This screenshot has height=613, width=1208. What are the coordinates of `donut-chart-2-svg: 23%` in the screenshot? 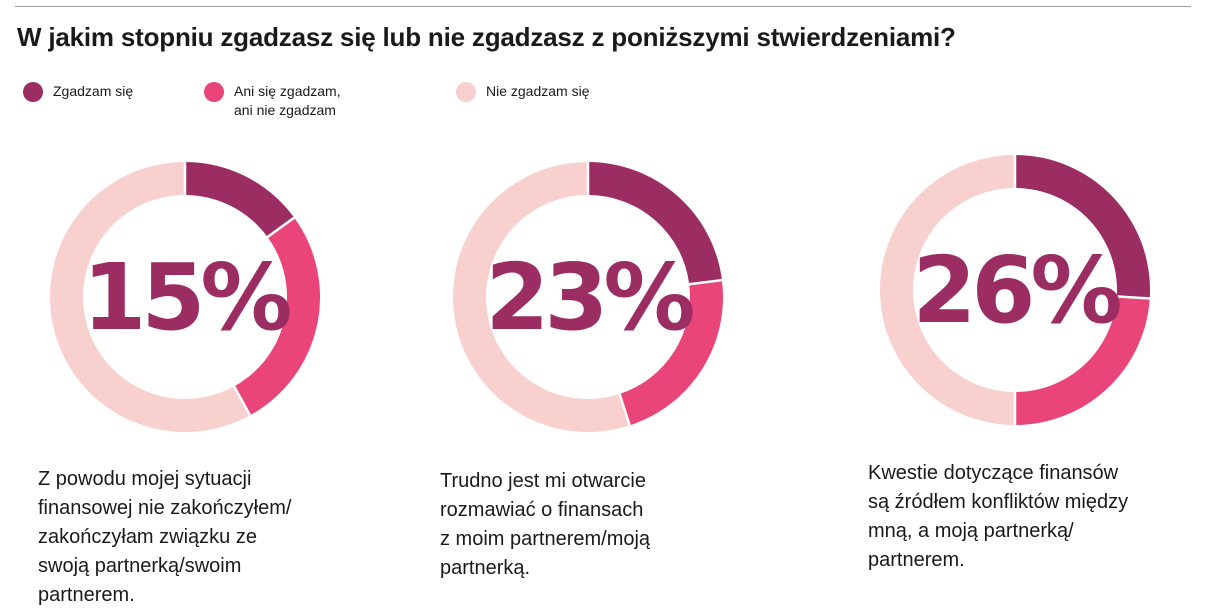 It's located at (588, 296).